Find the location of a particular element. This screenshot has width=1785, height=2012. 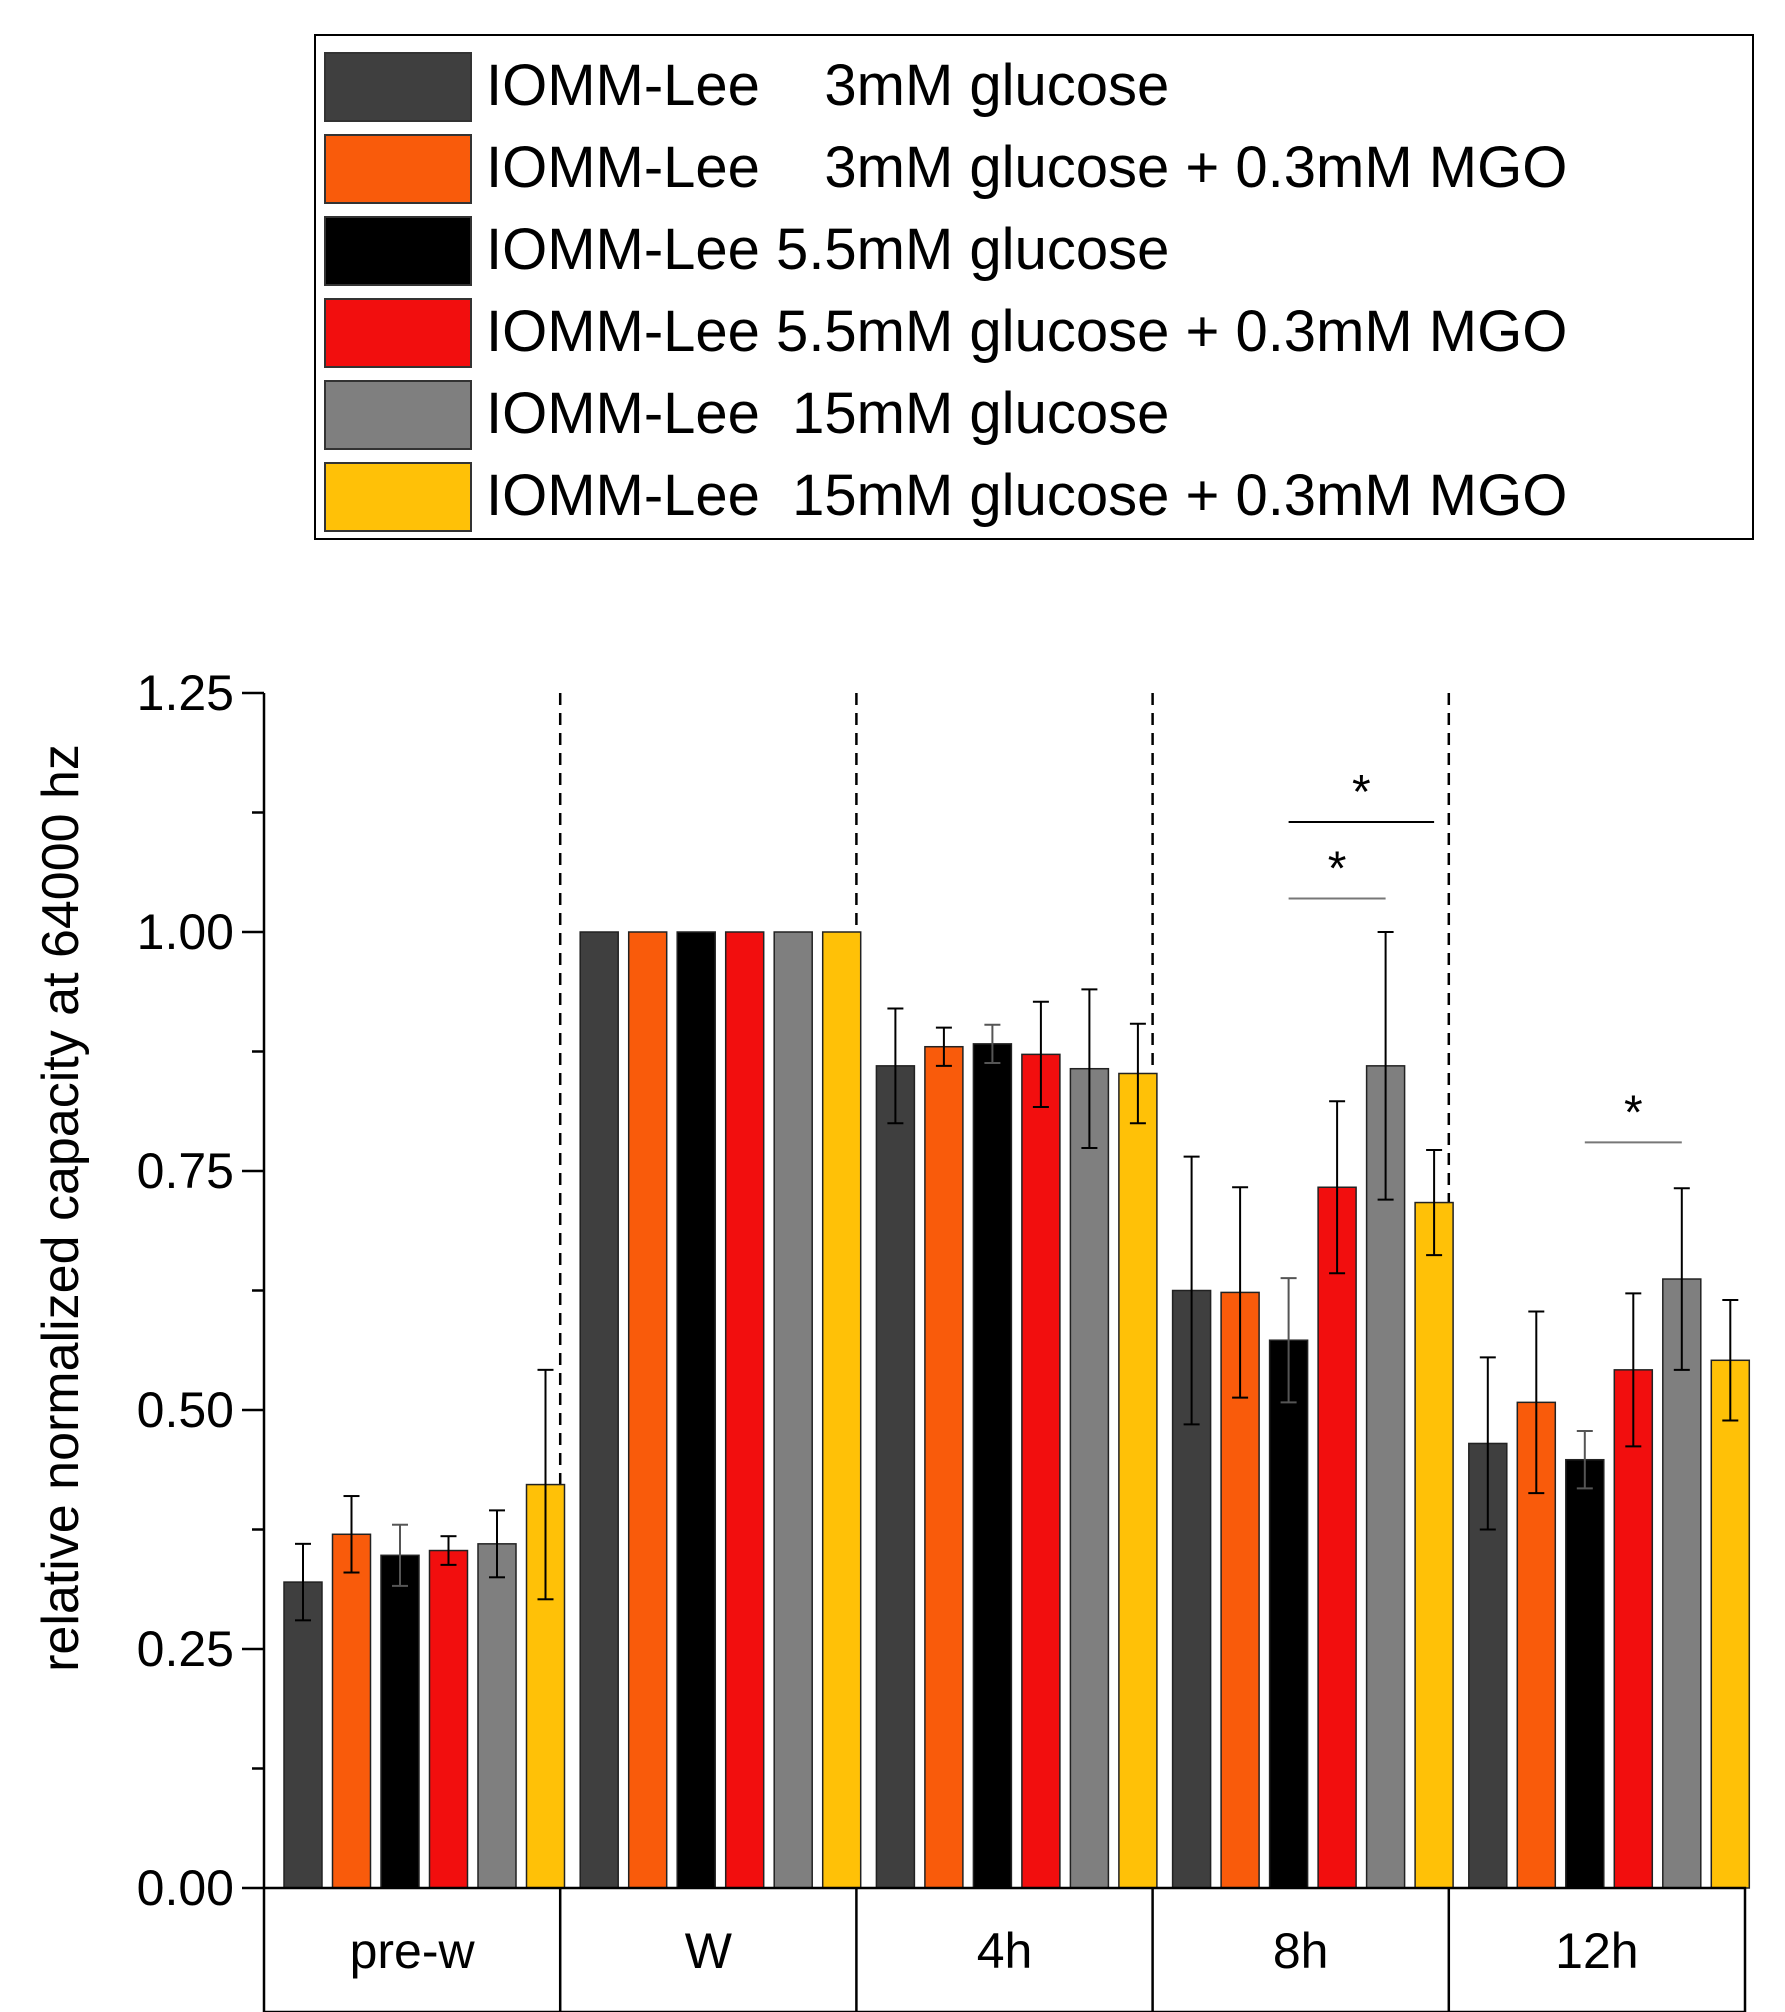

y-tick-label: 0.00 is located at coordinates (185, 1888).